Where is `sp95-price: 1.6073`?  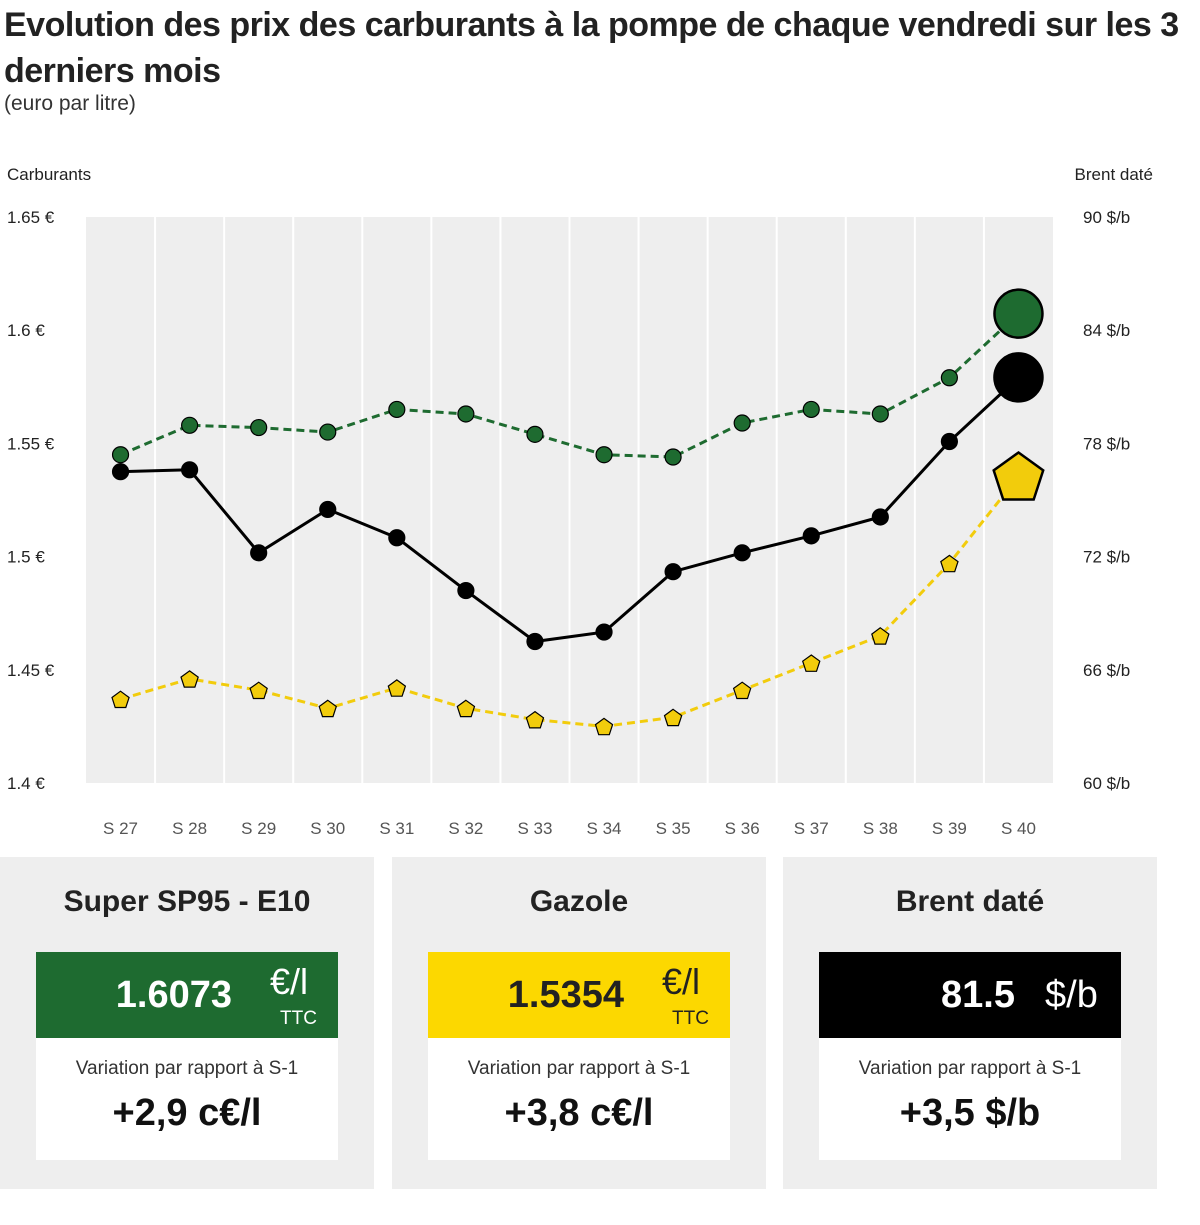 sp95-price: 1.6073 is located at coordinates (173, 995).